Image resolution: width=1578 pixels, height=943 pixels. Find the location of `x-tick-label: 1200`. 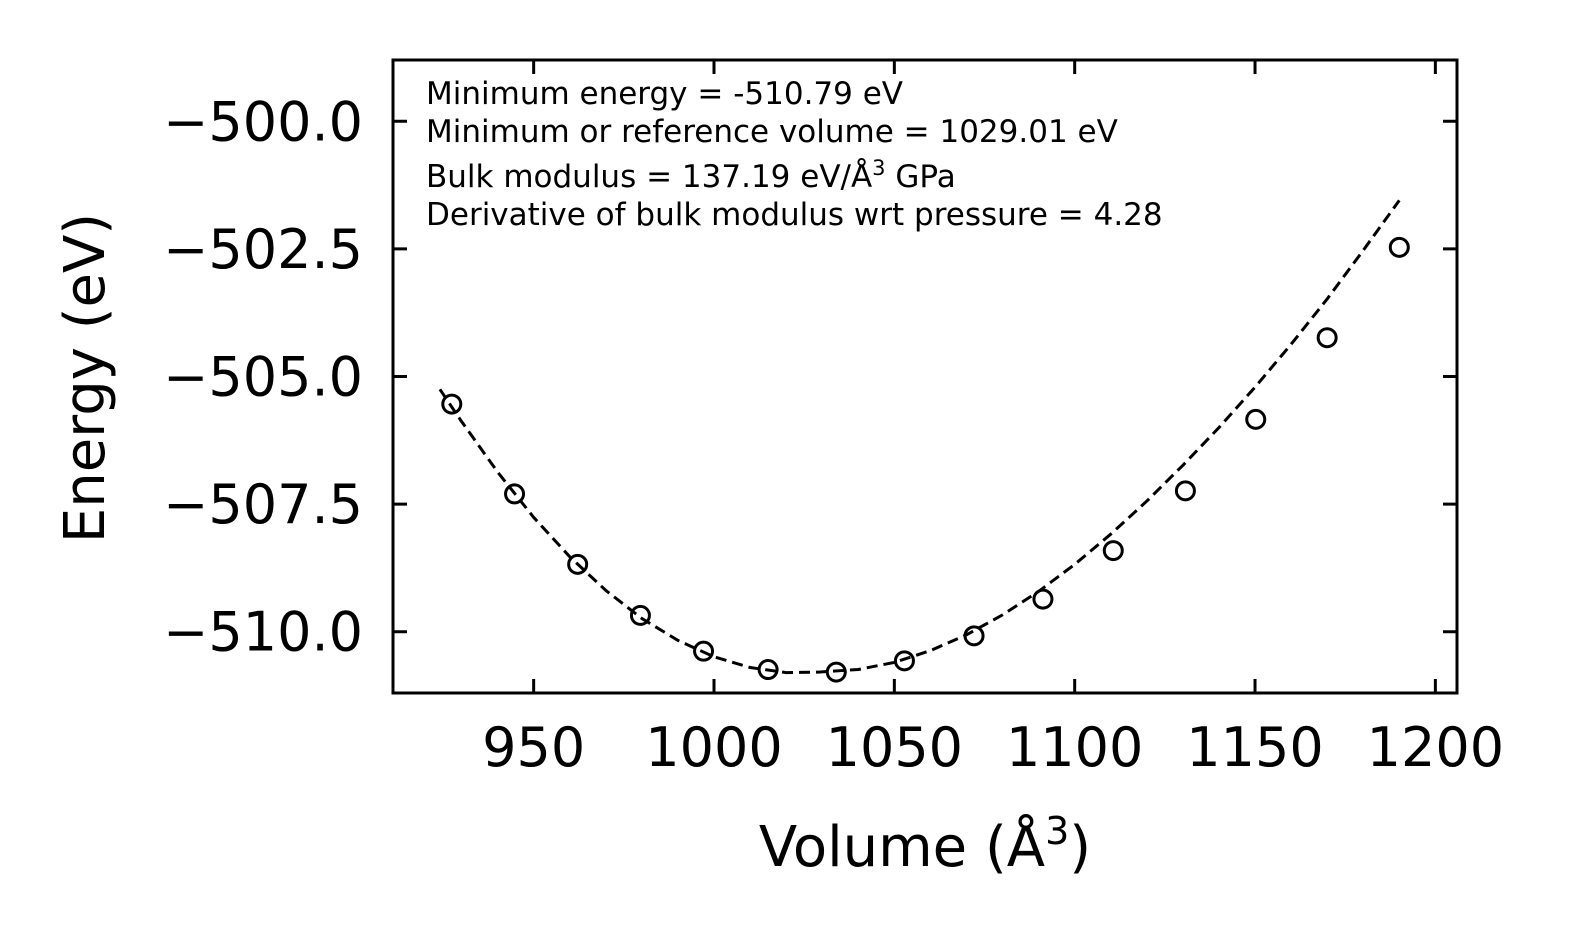

x-tick-label: 1200 is located at coordinates (1435, 747).